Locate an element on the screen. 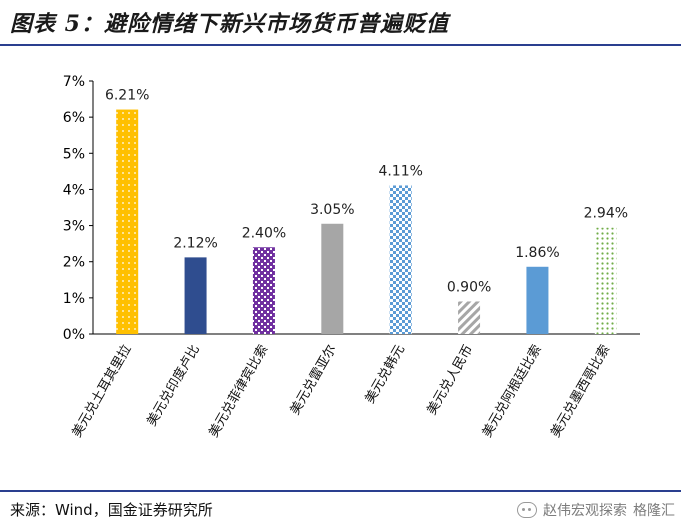 This screenshot has height=532, width=681. category-label-5: 美元兑人民币 is located at coordinates (451, 380).